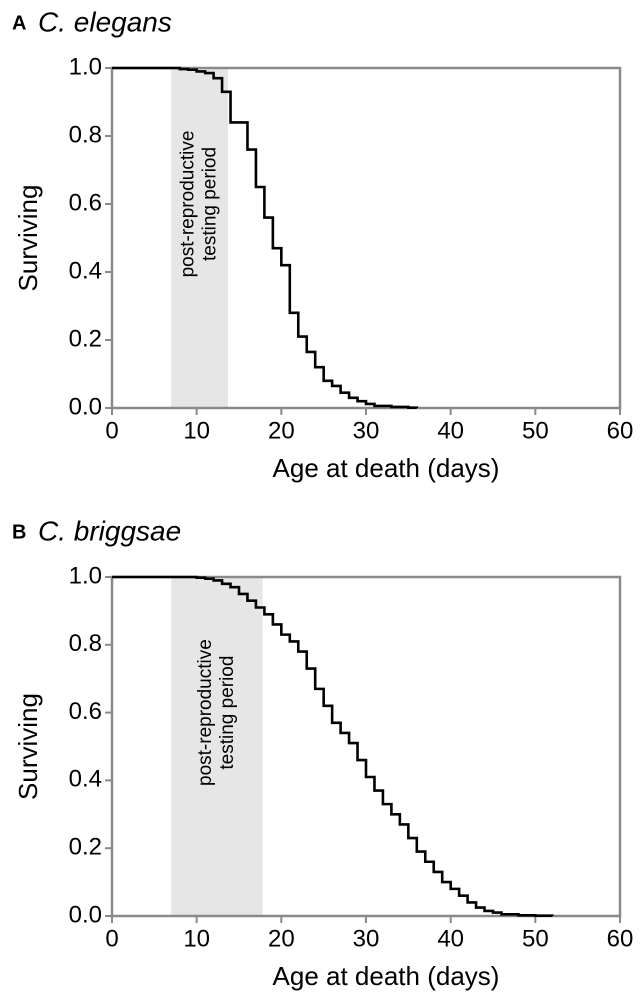  Describe the element at coordinates (19, 532) in the screenshot. I see `panel-label: B` at that location.